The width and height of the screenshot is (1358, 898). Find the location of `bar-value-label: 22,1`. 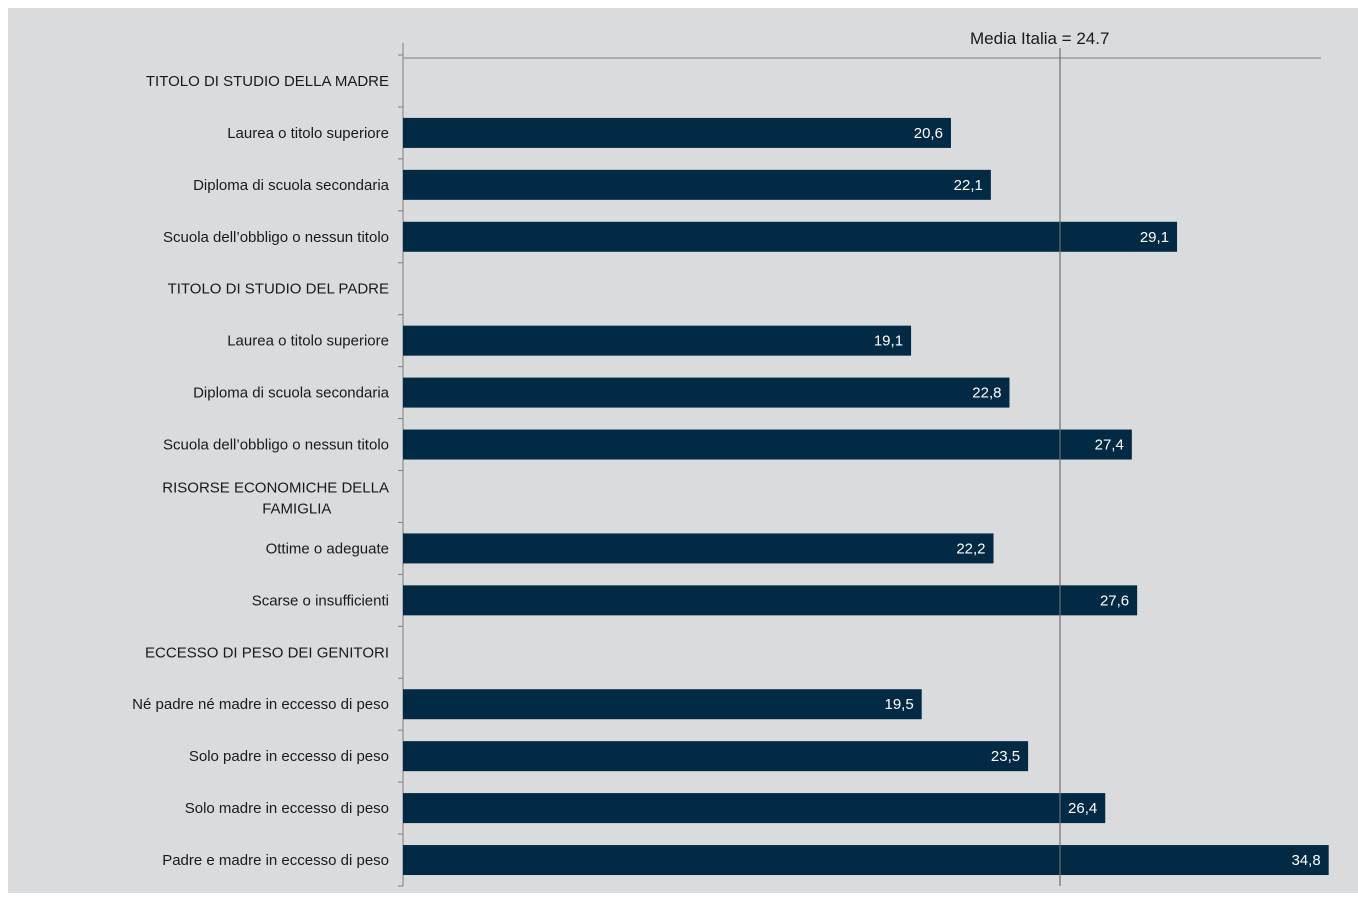

bar-value-label: 22,1 is located at coordinates (968, 185).